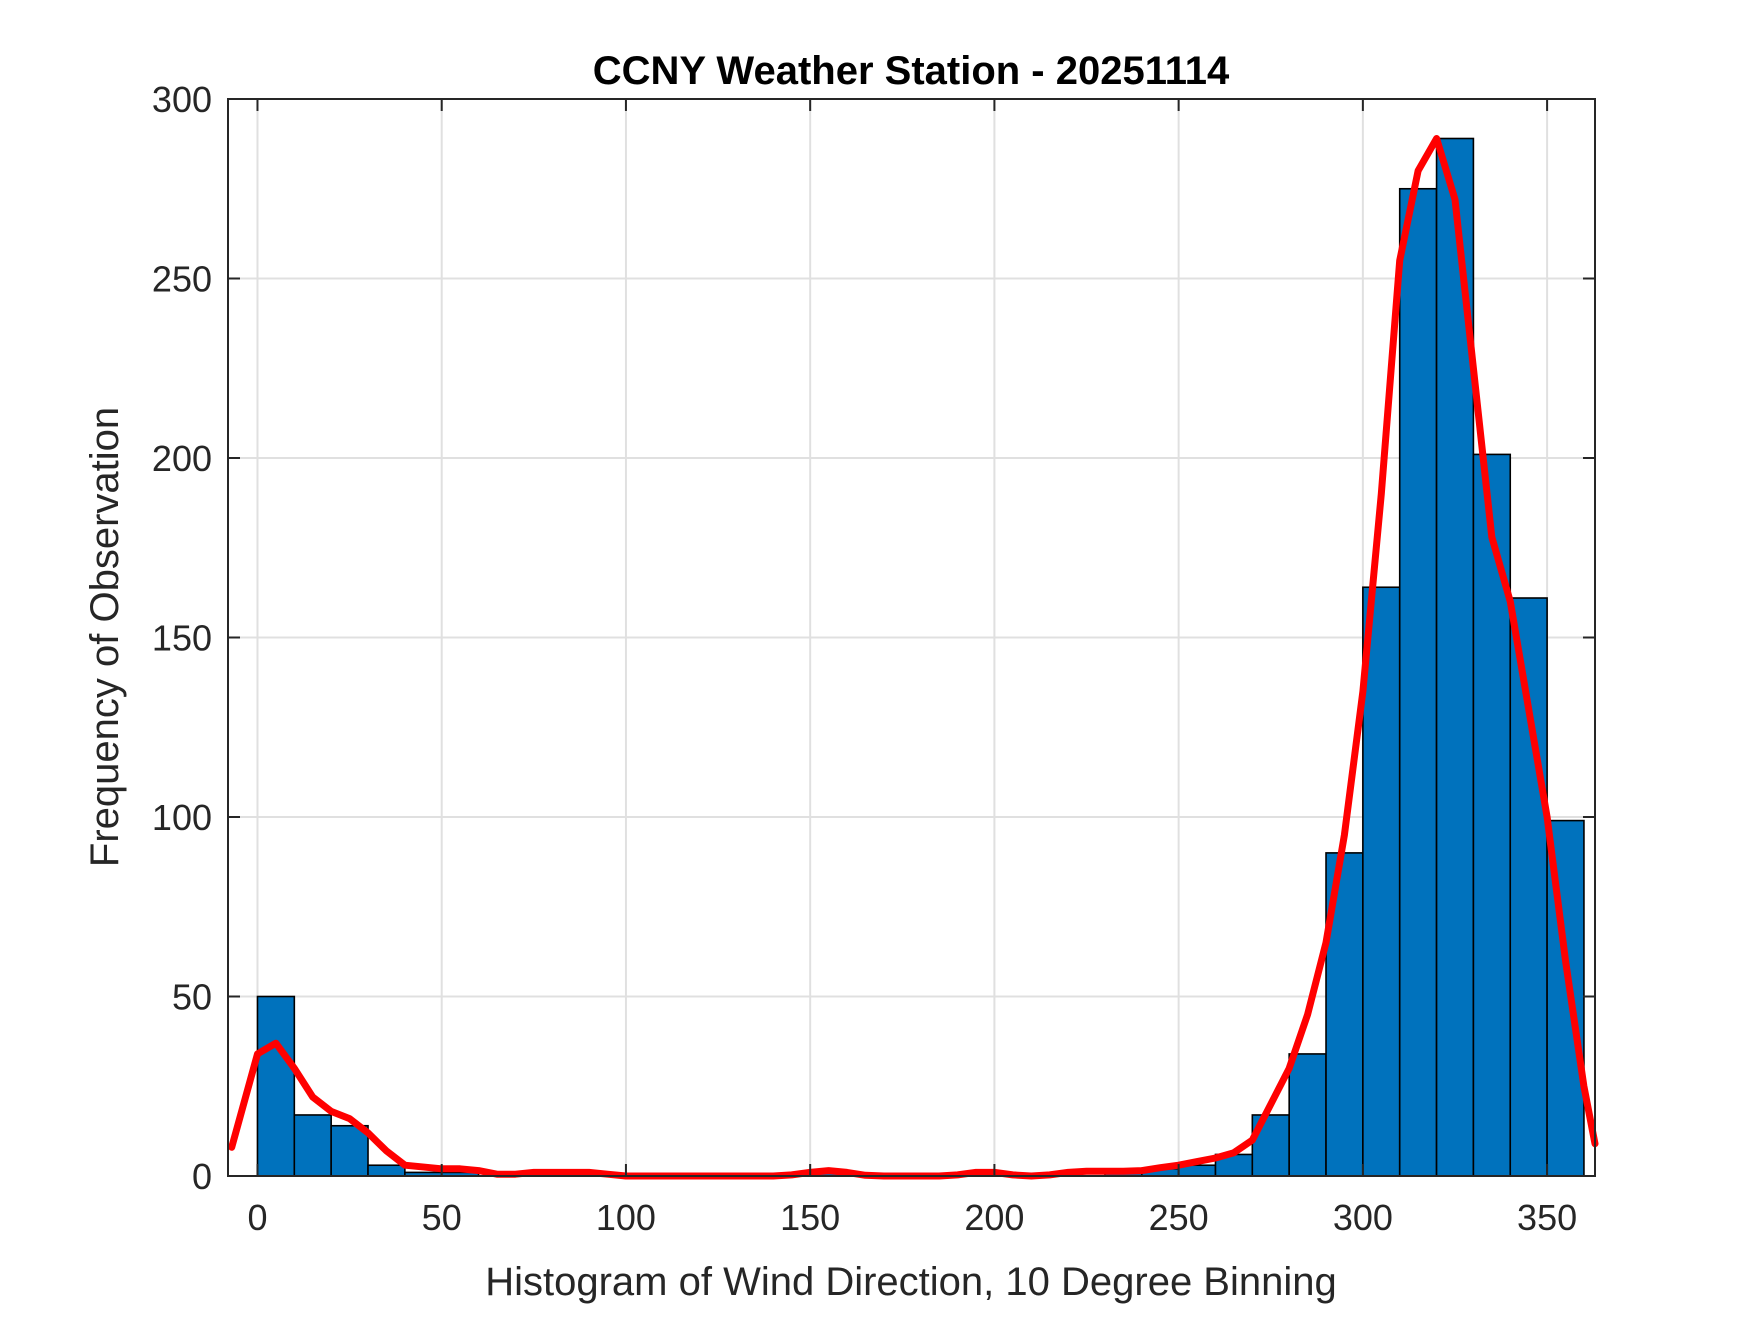 Image resolution: width=1750 pixels, height=1318 pixels. What do you see at coordinates (442, 1217) in the screenshot?
I see `x-tick-label: 50` at bounding box center [442, 1217].